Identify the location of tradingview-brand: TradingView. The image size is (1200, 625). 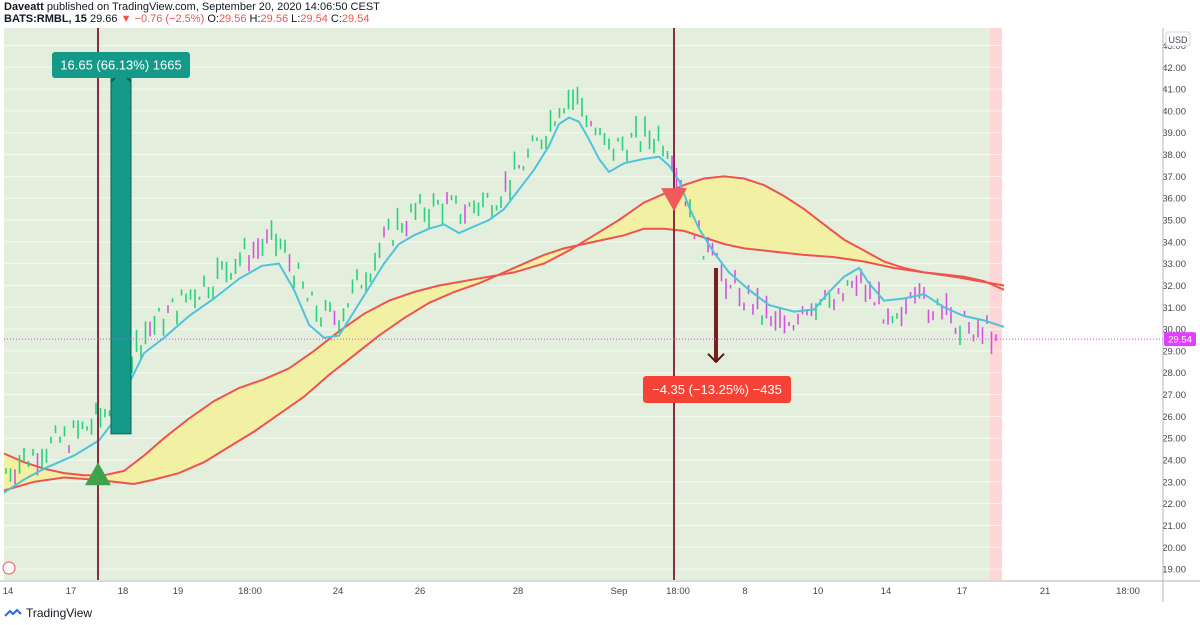
(48, 613).